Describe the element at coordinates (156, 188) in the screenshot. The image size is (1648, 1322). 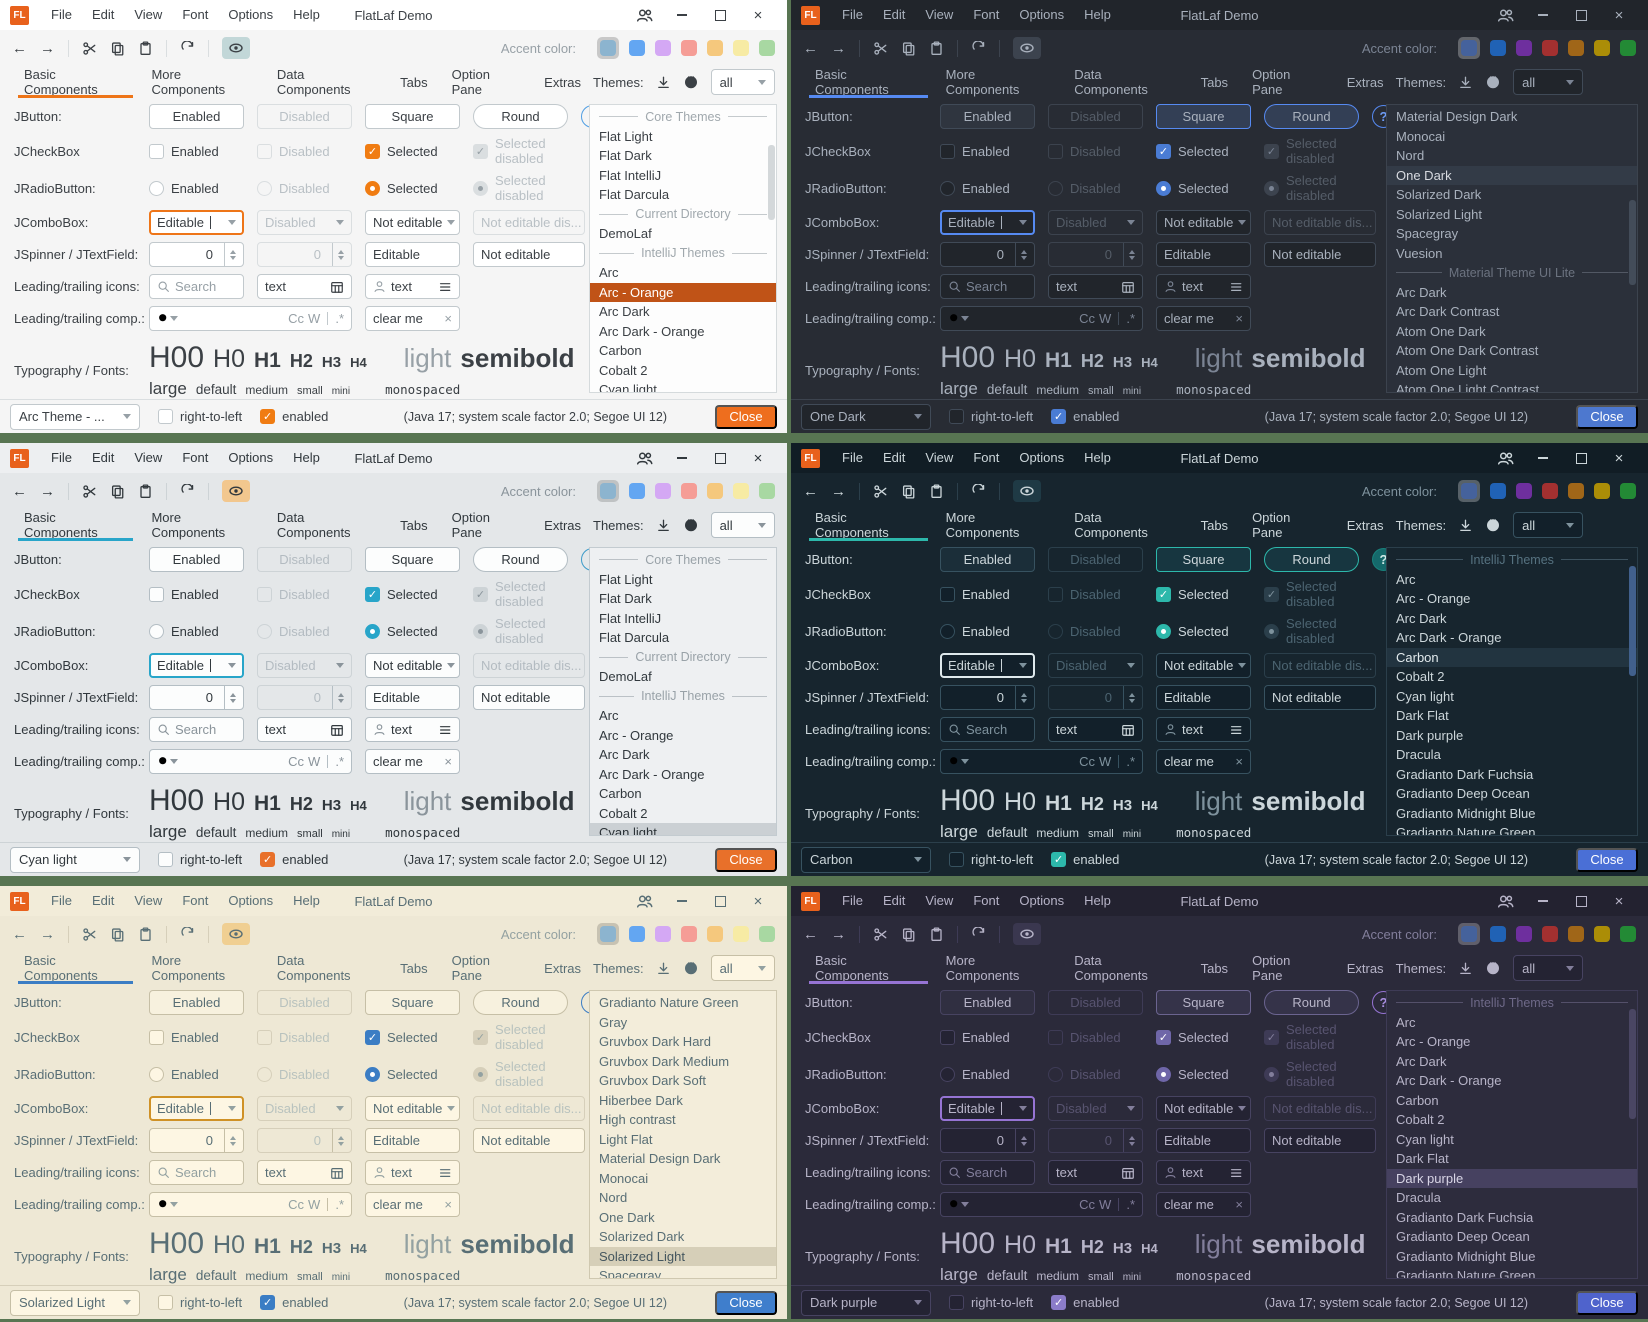
I see `radio-enabled` at that location.